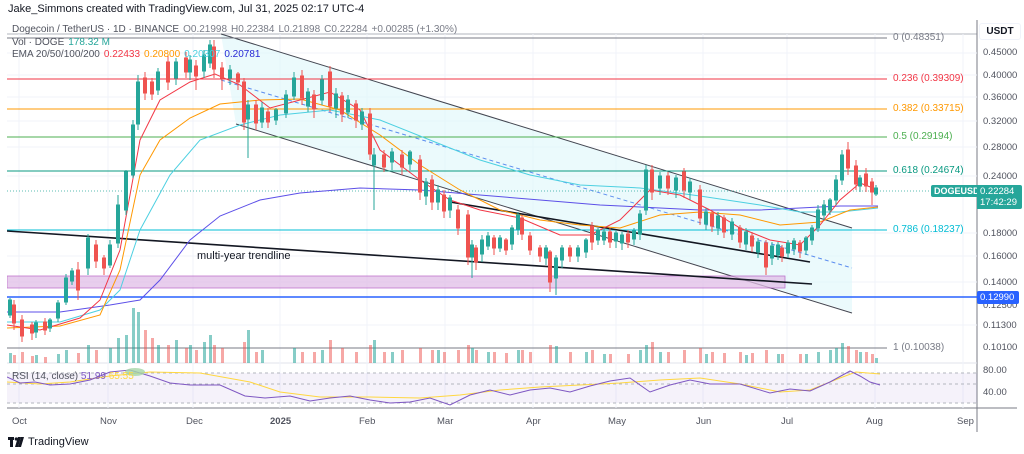 The height and width of the screenshot is (454, 1024). Describe the element at coordinates (209, 29) in the screenshot. I see `open-value: 0.21998` at that location.